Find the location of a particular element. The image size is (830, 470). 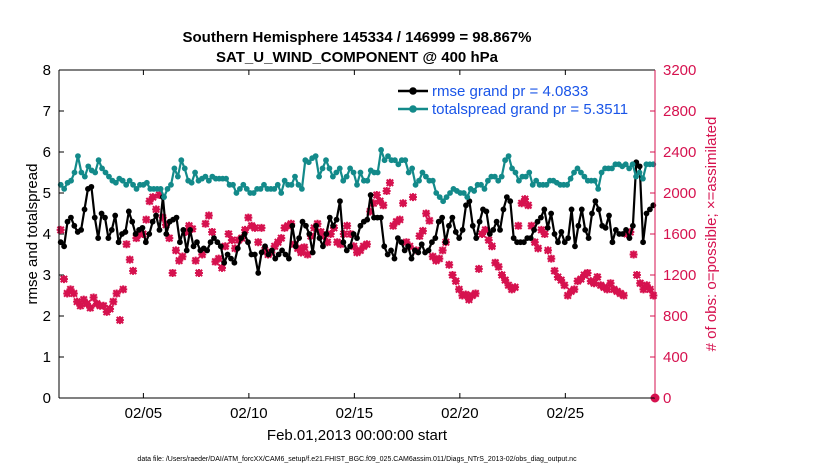

y-left-tick-label: 1 is located at coordinates (47, 357).